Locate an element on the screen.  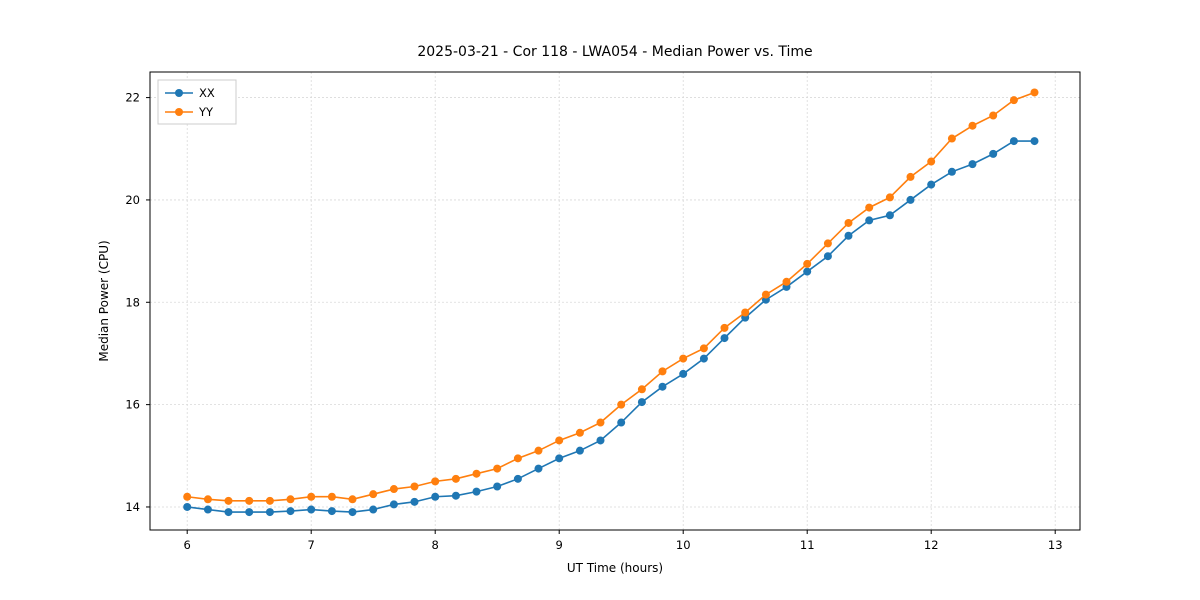
y-tick-label: 22 is located at coordinates (132, 98).